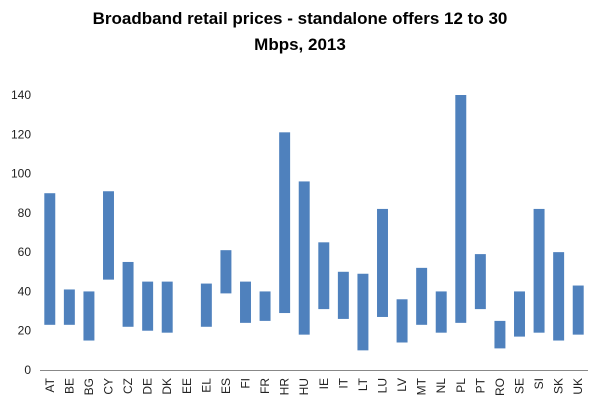 This screenshot has width=600, height=407. Describe the element at coordinates (50, 259) in the screenshot. I see `bar-at` at that location.